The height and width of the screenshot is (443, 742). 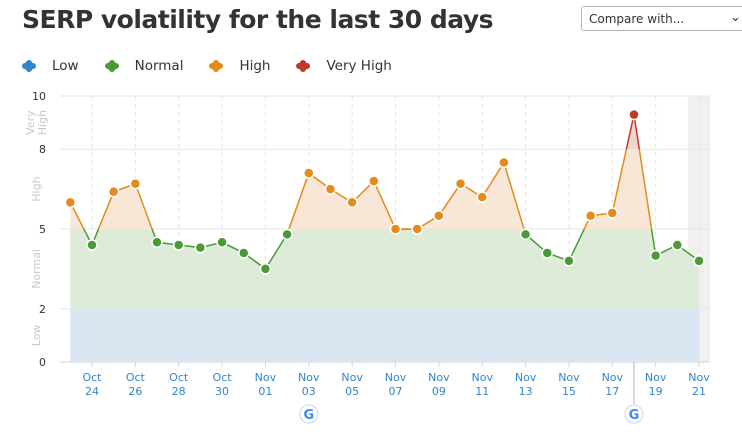 I want to click on legend-item-low: Low, so click(x=50, y=66).